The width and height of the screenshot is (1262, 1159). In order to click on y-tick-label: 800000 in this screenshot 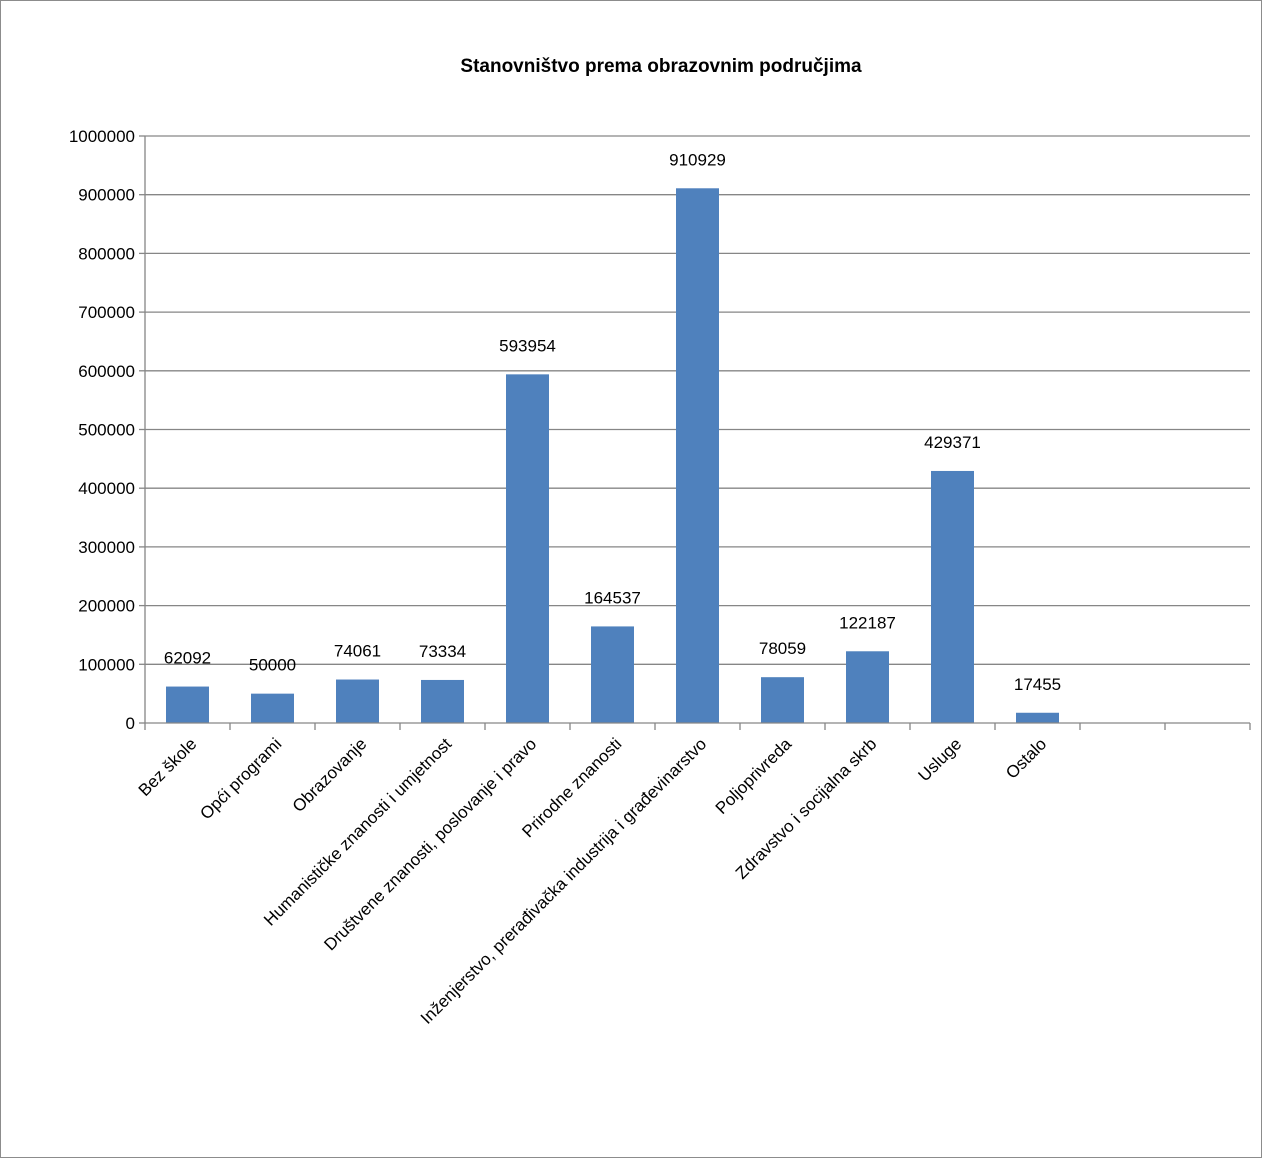, I will do `click(106, 253)`.